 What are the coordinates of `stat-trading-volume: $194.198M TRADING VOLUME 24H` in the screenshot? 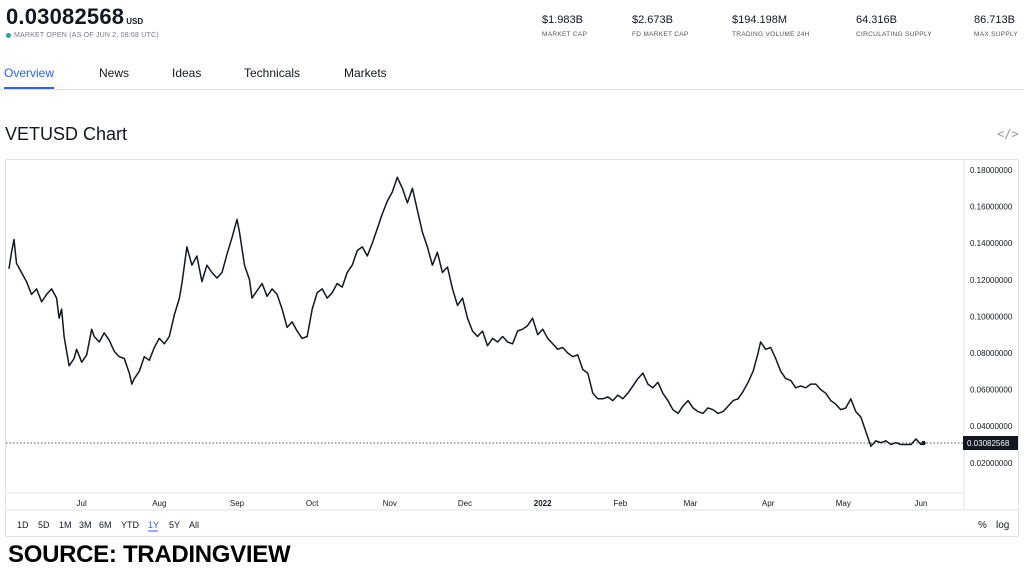 It's located at (771, 26).